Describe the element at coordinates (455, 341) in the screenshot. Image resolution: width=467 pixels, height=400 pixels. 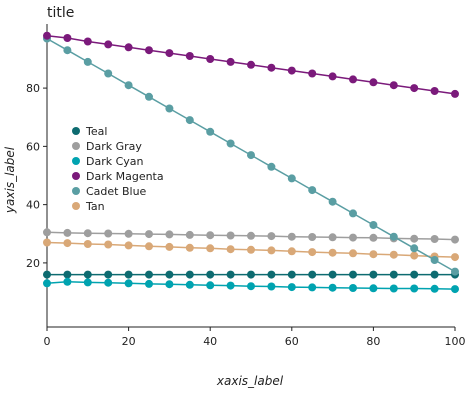
I see `x-tick-label: 100` at that location.